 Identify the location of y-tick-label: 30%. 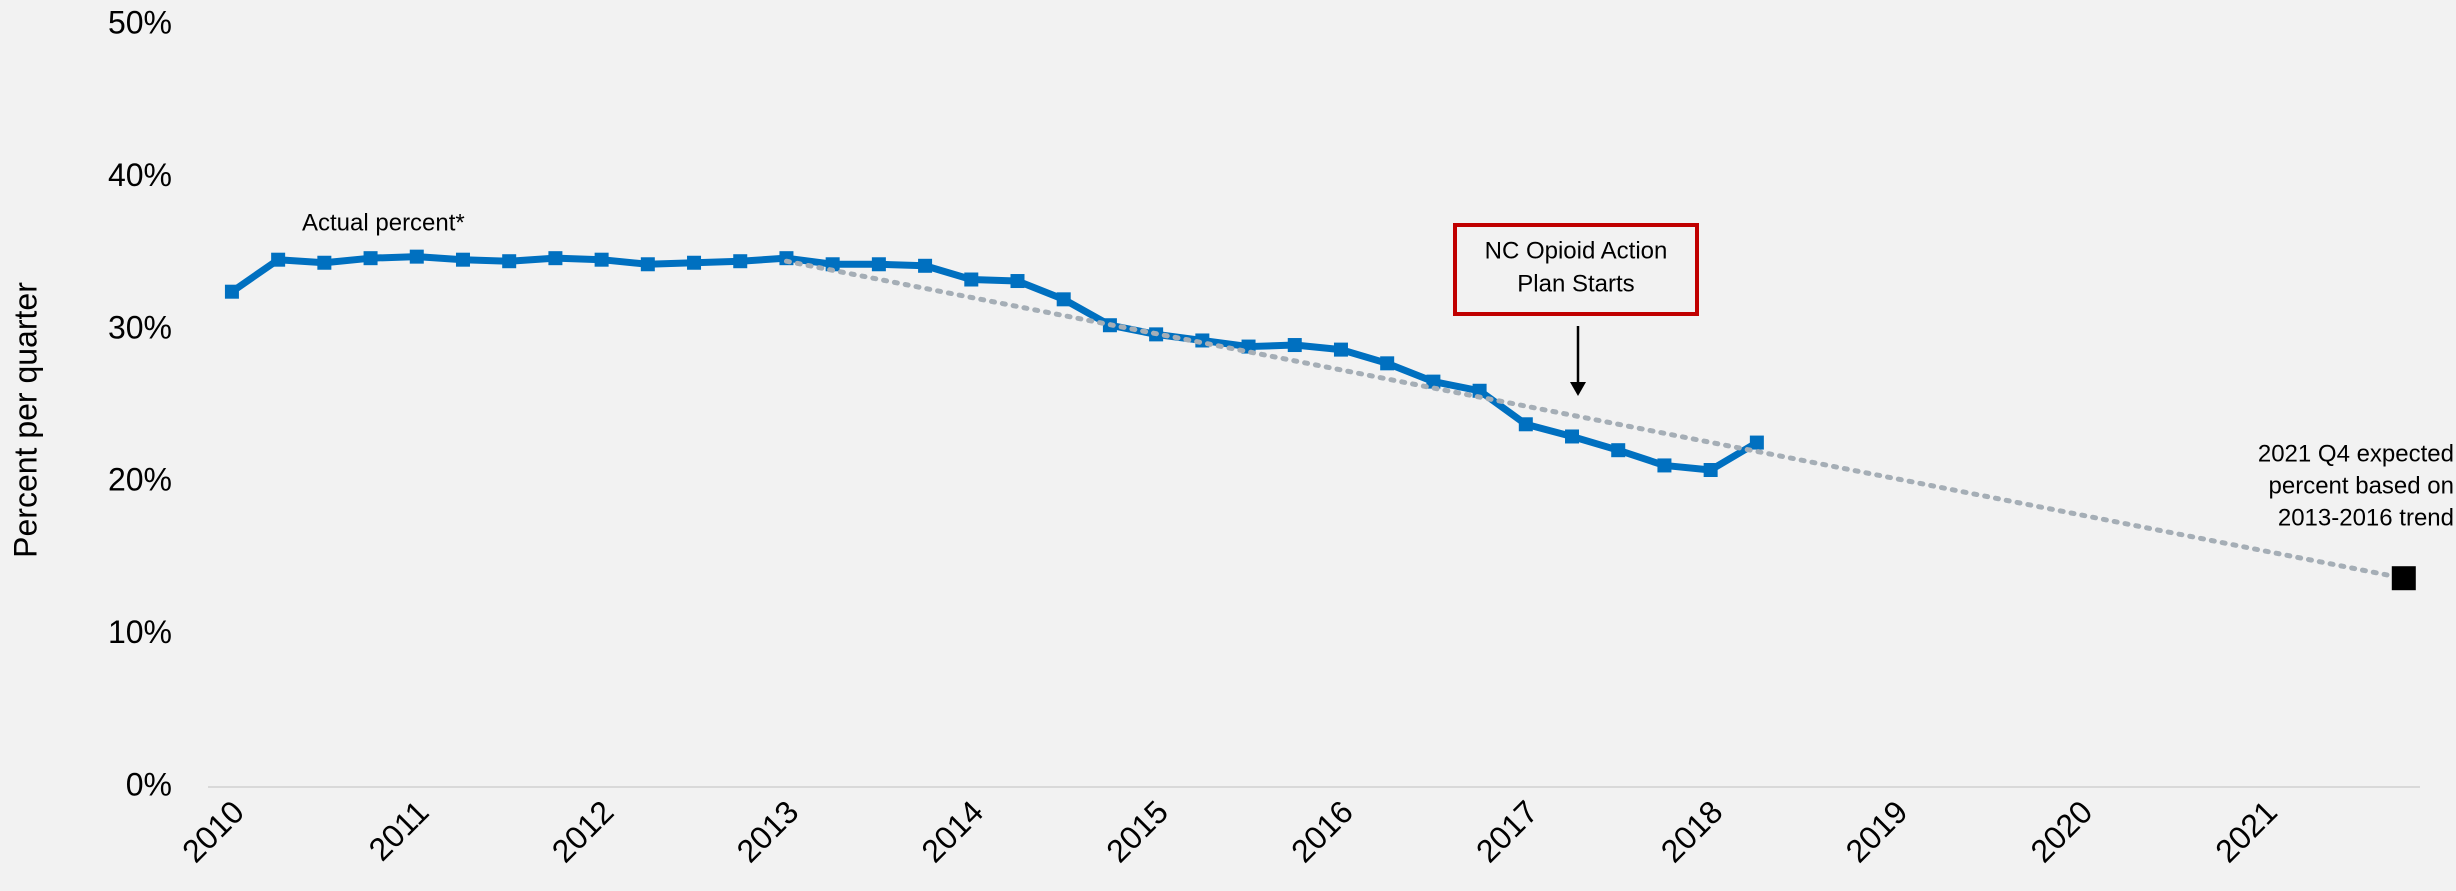
(140, 327).